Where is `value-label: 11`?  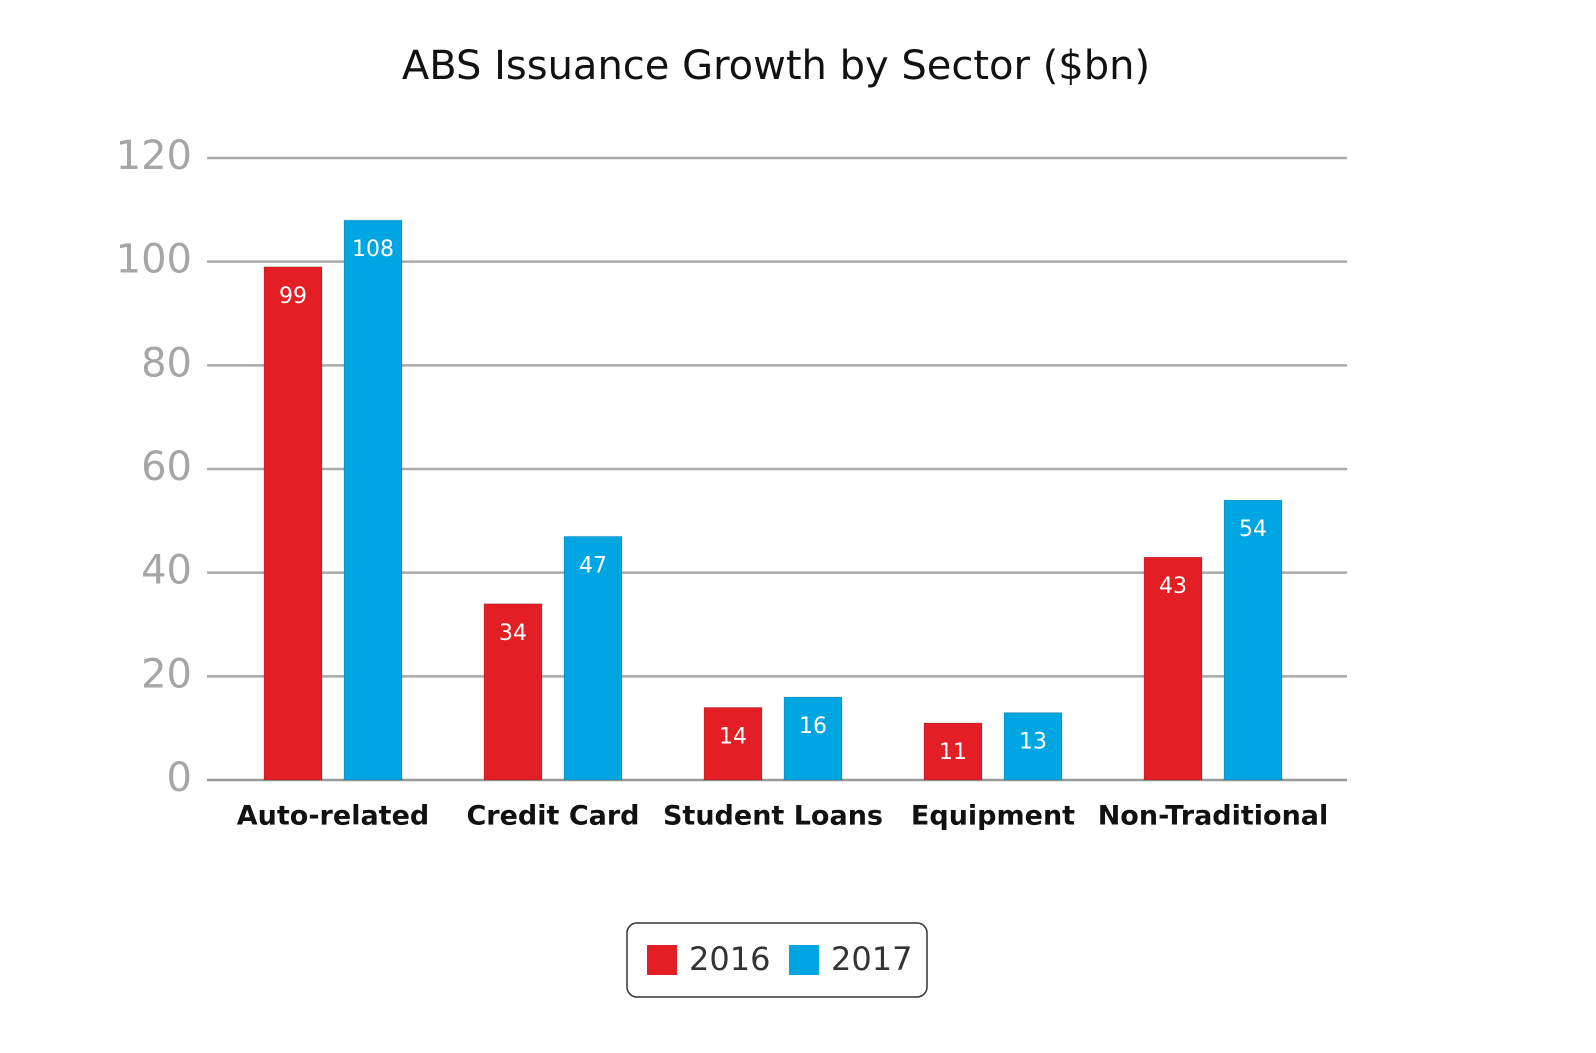
value-label: 11 is located at coordinates (953, 752).